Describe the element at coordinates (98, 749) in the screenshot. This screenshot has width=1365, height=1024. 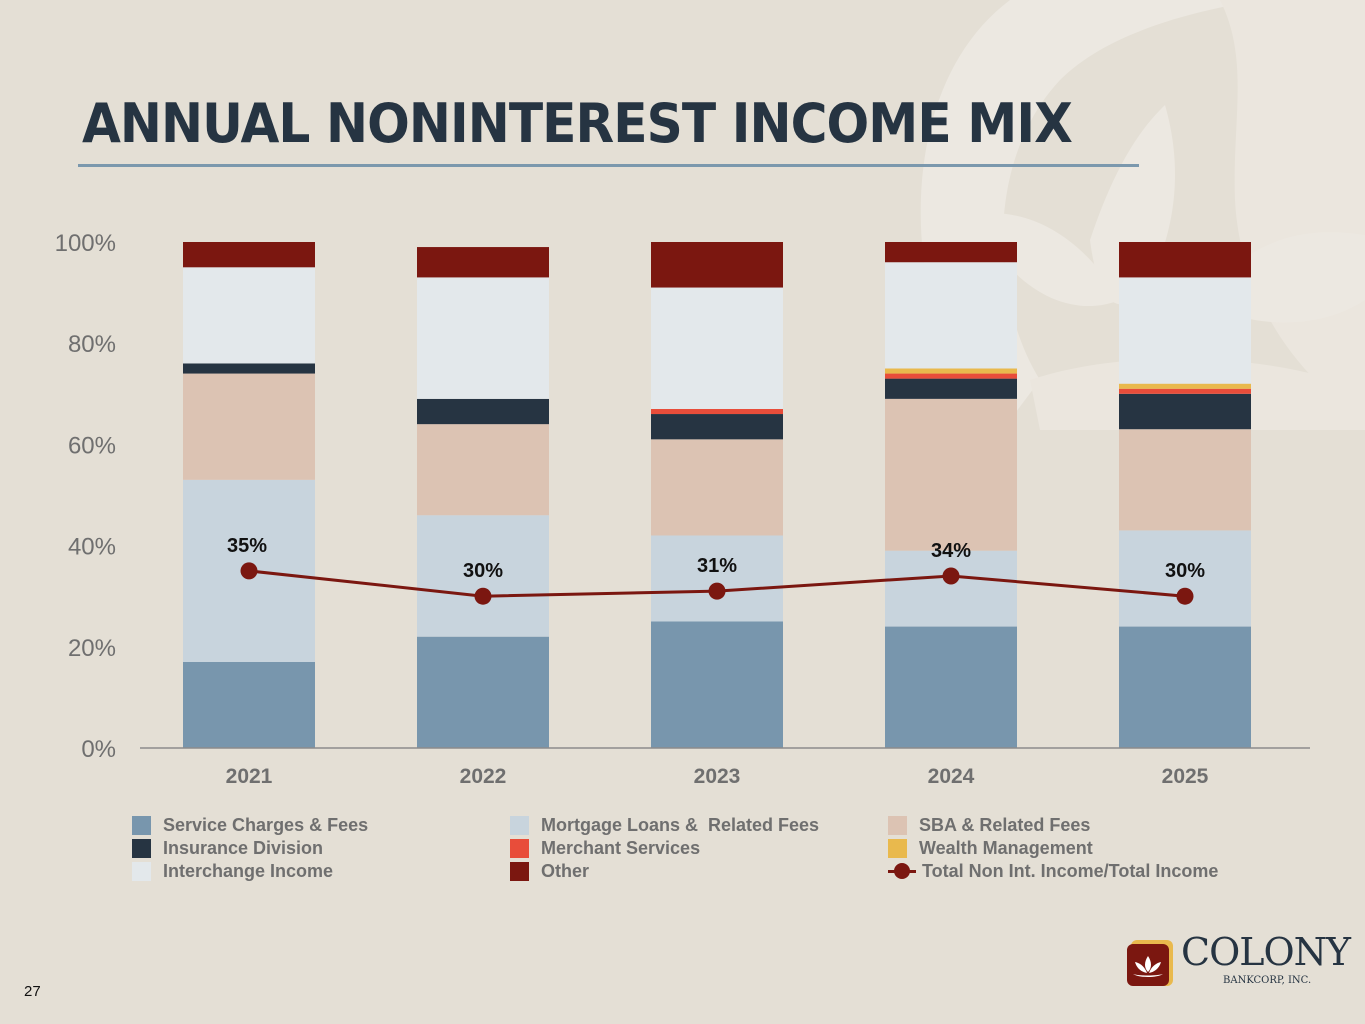
I see `y-tick-label: 0%` at that location.